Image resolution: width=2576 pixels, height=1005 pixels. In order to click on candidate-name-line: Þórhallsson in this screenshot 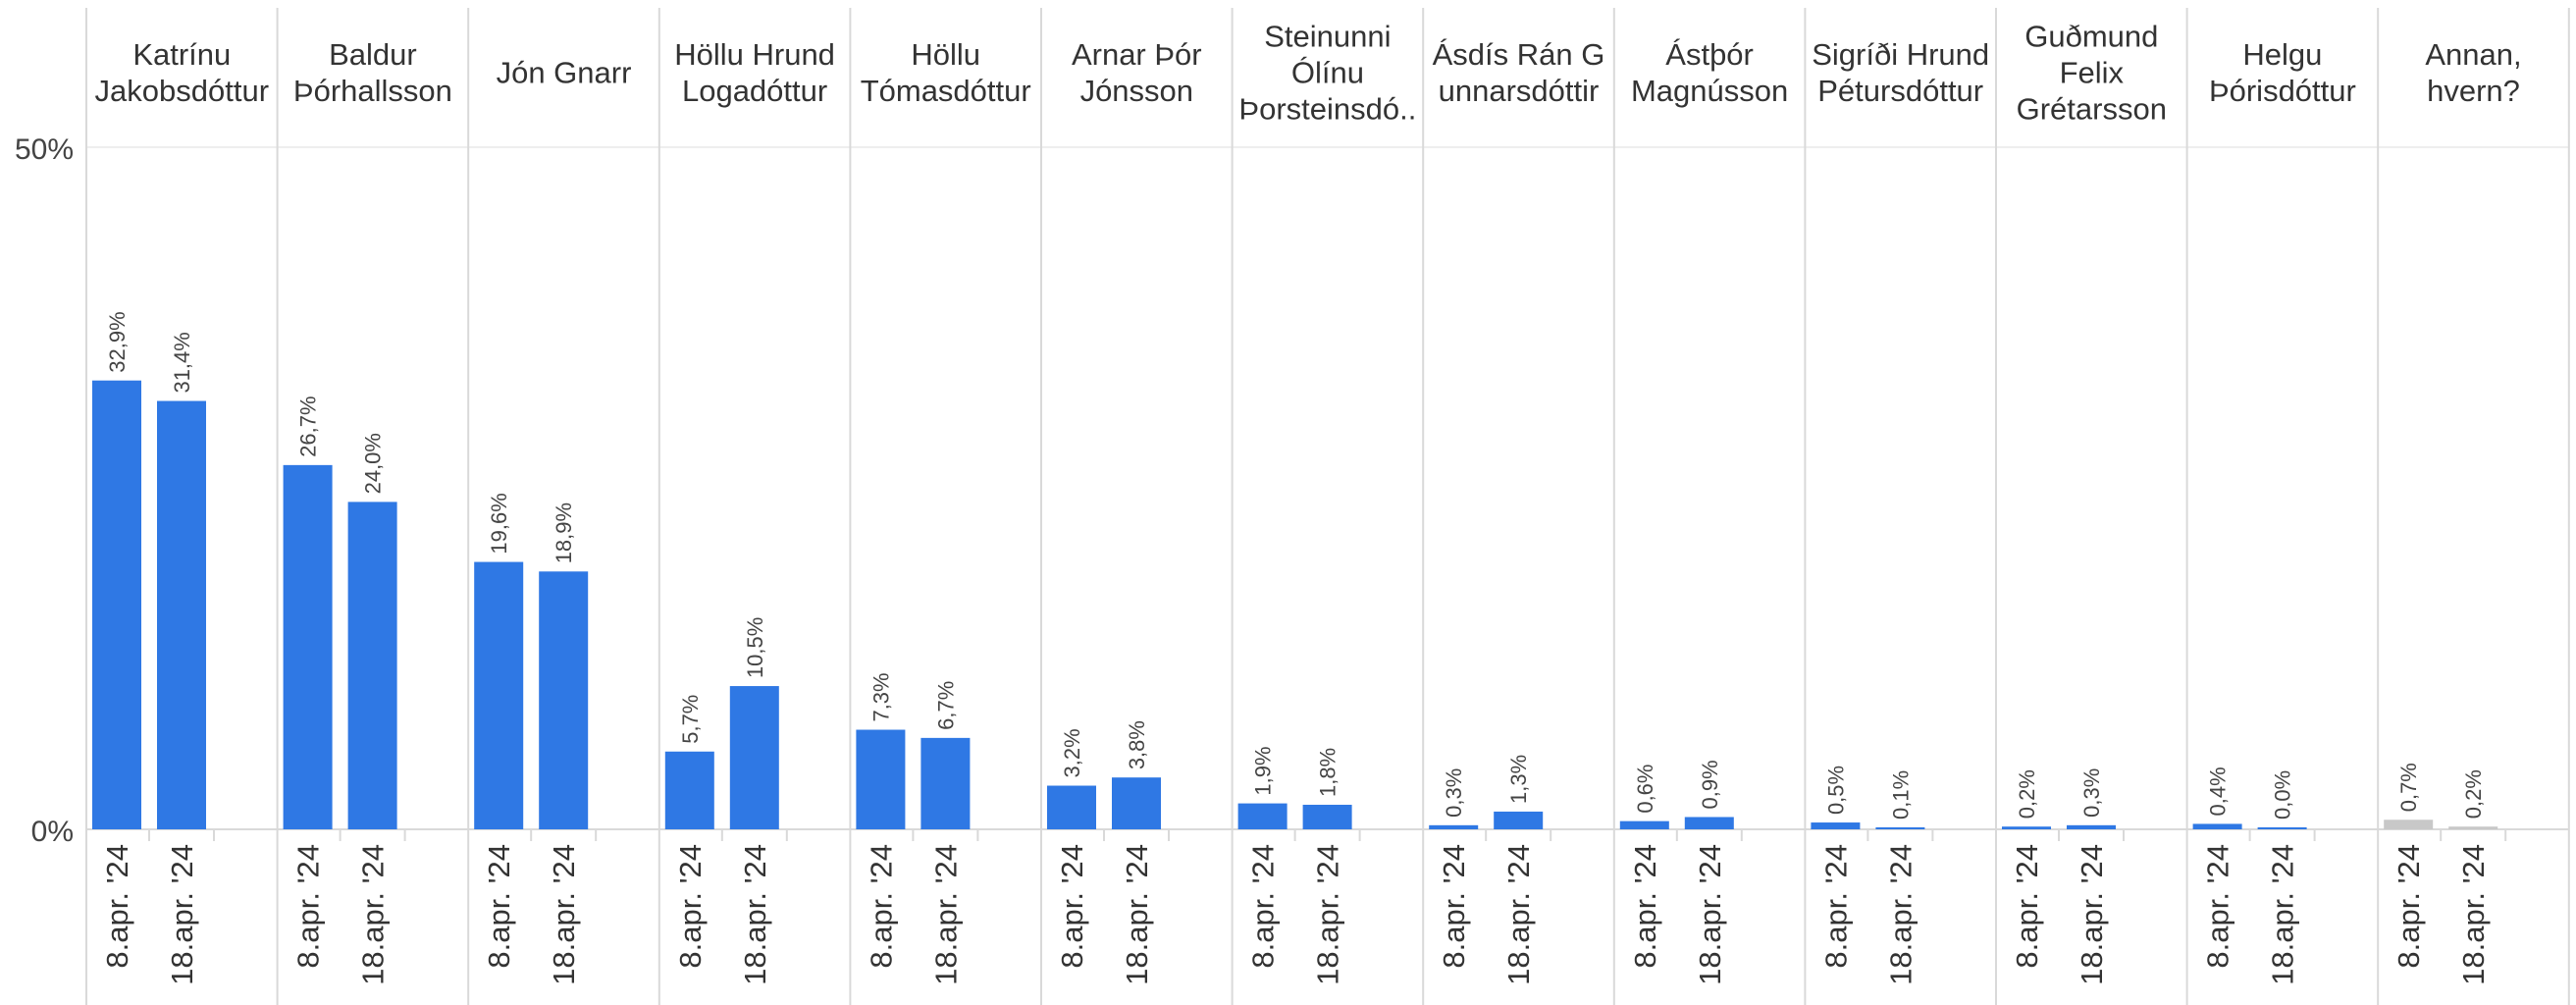, I will do `click(372, 91)`.